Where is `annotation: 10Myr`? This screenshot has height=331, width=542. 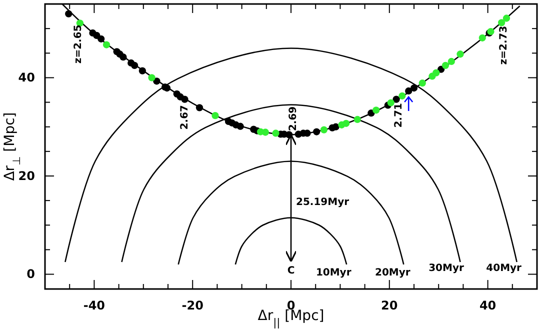
annotation: 10Myr is located at coordinates (334, 272).